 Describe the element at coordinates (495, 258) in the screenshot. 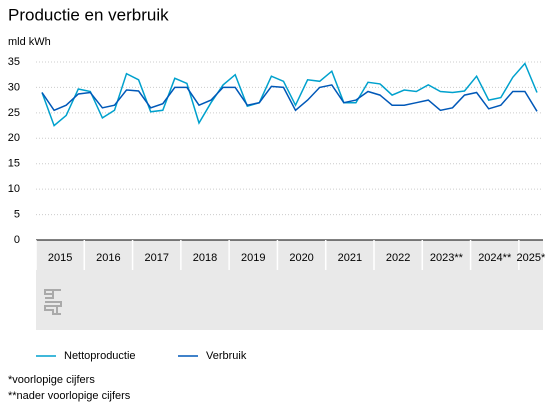

I see `x-tick-label: 2024**` at that location.